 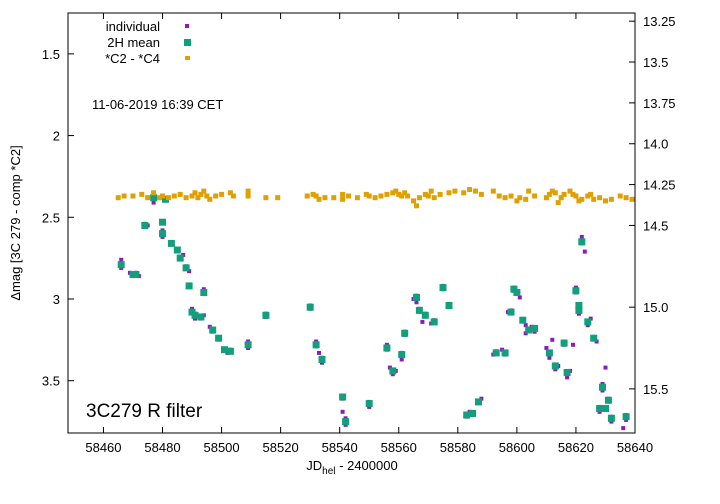 I want to click on x-tick-label: 58640, so click(x=635, y=447).